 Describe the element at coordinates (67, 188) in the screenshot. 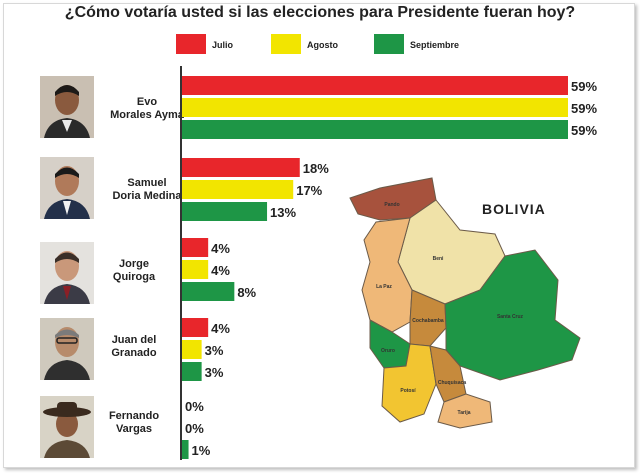

I see `samuel-photo-icon` at that location.